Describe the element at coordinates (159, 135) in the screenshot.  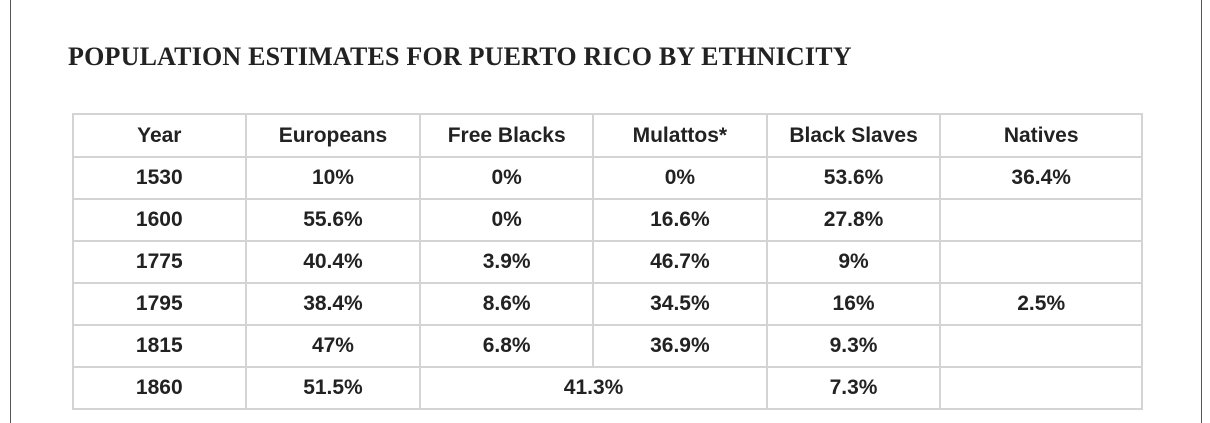
I see `column-header: Year` at that location.